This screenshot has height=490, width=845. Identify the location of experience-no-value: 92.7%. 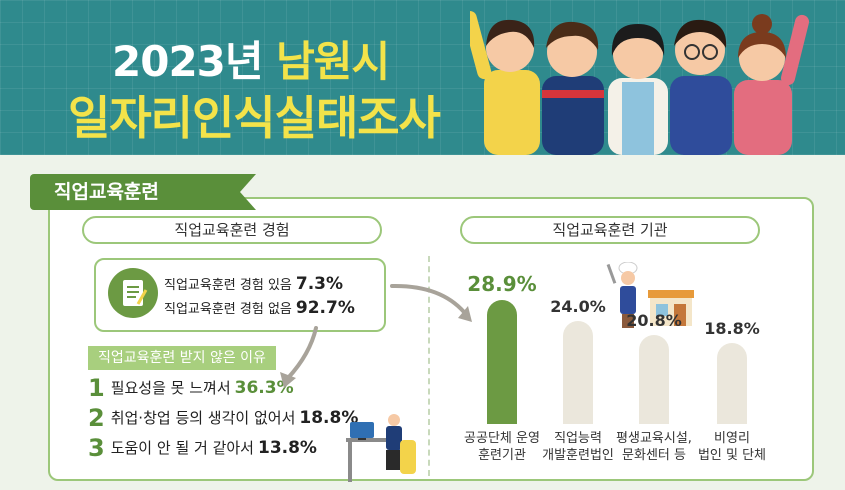
(325, 308).